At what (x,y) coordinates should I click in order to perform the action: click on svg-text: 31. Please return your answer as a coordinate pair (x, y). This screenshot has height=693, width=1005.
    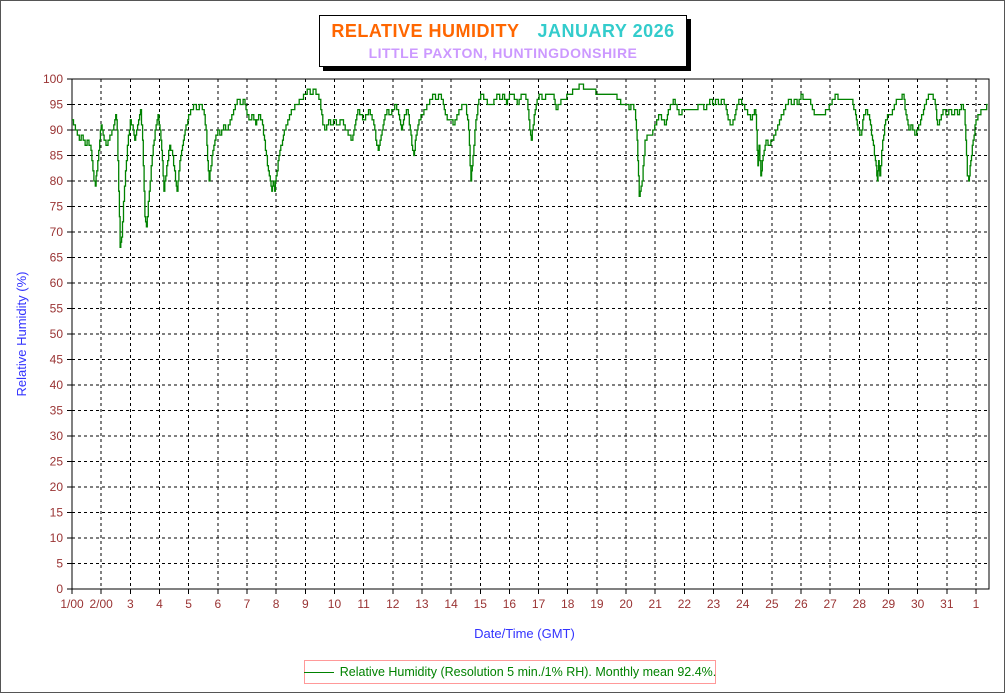
    Looking at the image, I should click on (947, 604).